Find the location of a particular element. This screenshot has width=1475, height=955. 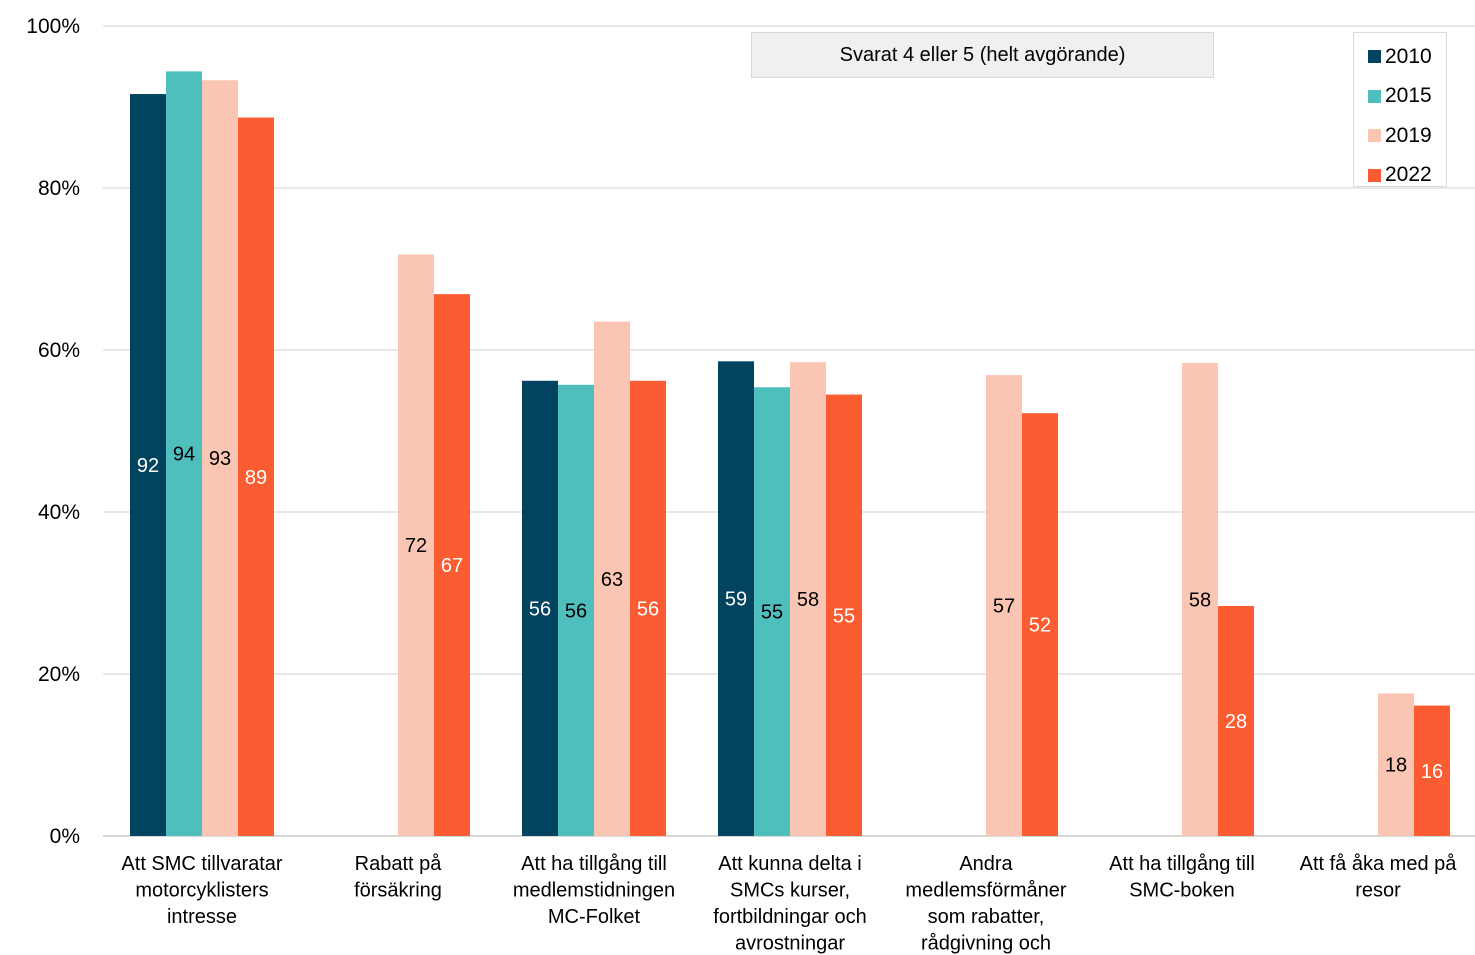

chart-subtitle-text: Svarat 4 eller 5 (helt avgörande) is located at coordinates (982, 54).